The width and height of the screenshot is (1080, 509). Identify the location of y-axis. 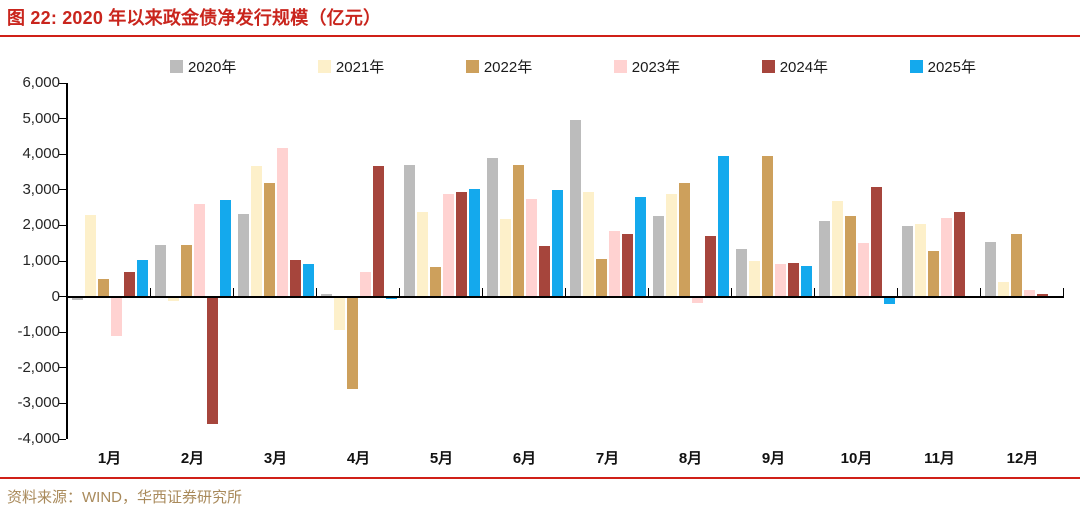
(67, 261).